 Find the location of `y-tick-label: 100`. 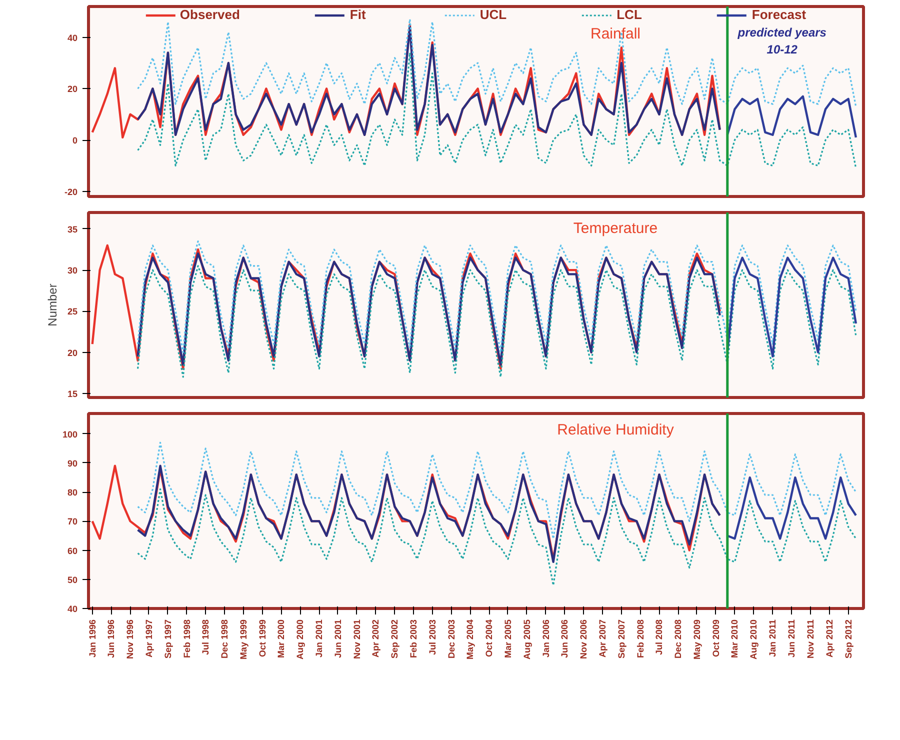

y-tick-label: 100 is located at coordinates (70, 434).